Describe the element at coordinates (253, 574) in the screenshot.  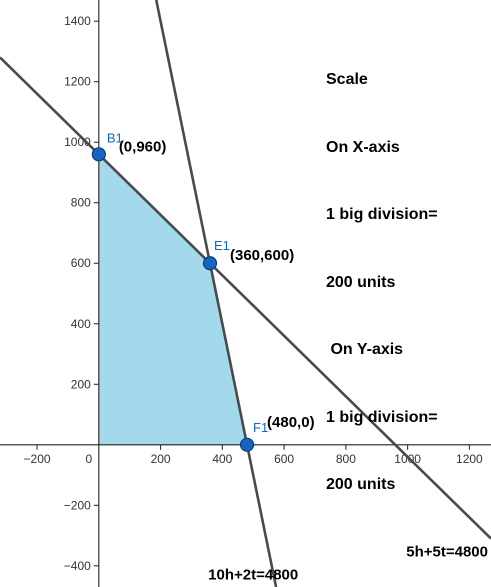
I see `line-equation-label: 10h+2t=4800` at that location.